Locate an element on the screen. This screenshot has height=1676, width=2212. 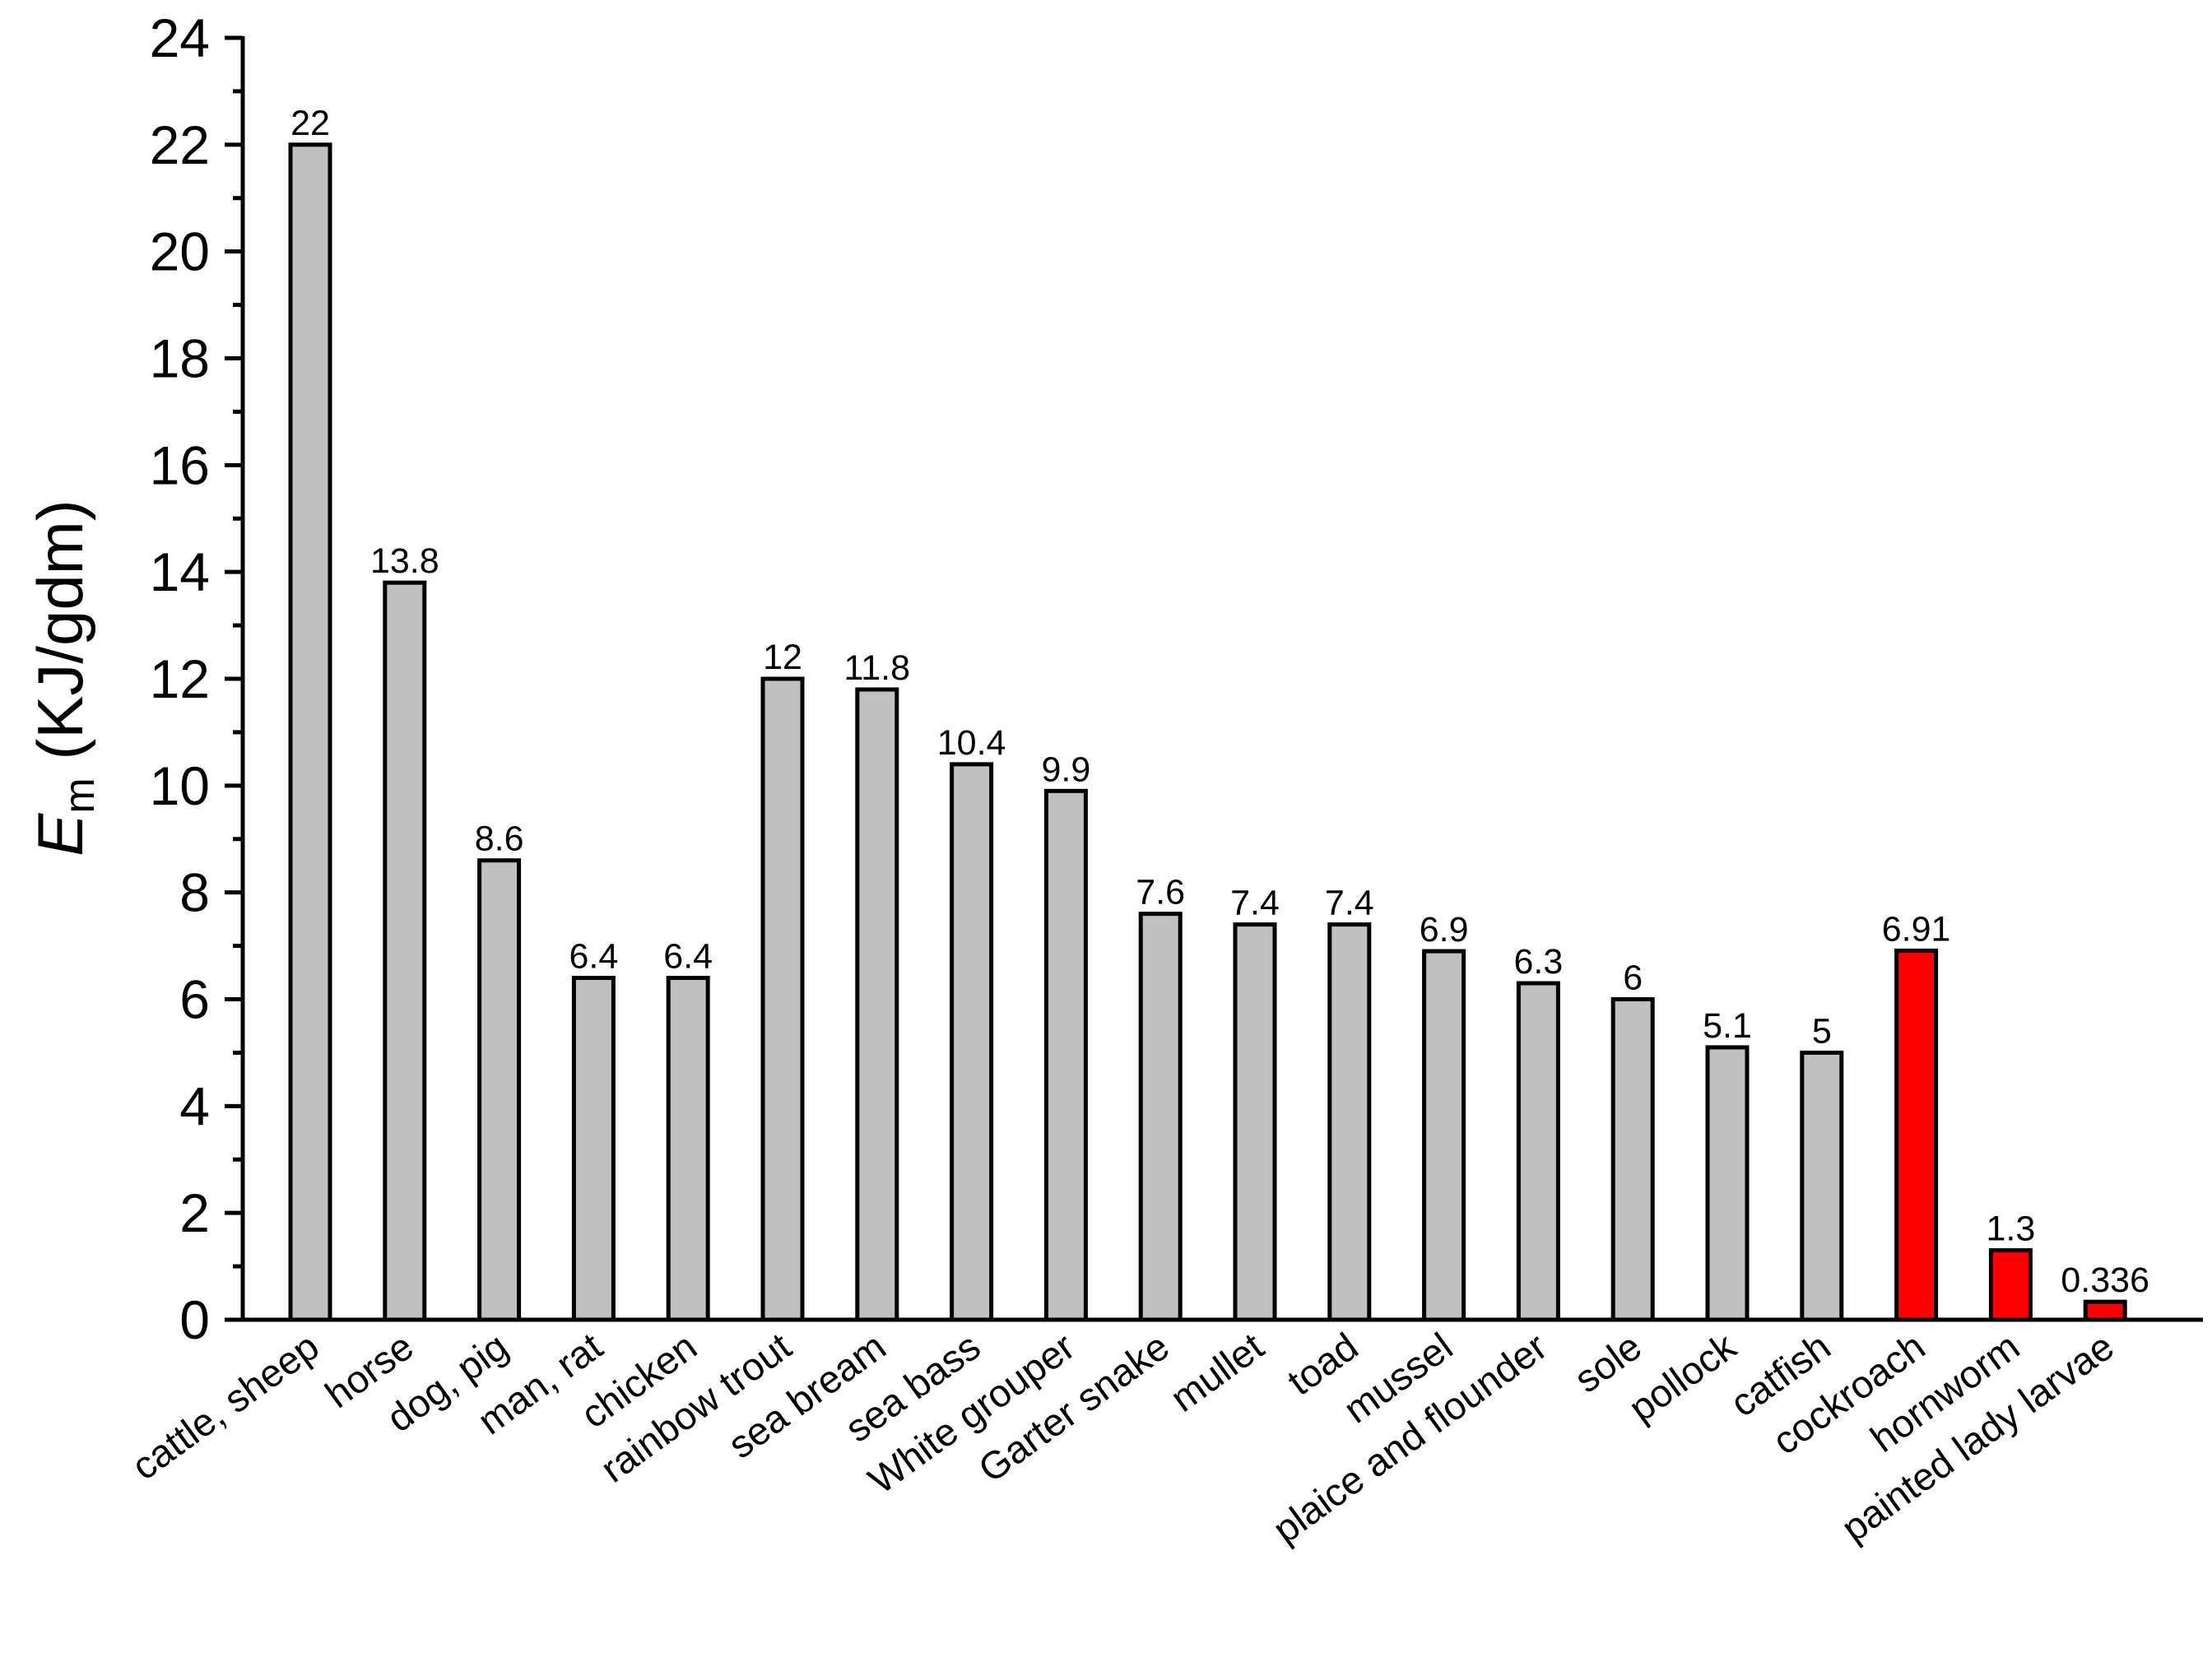
value-label: 1.3 is located at coordinates (2012, 1229).